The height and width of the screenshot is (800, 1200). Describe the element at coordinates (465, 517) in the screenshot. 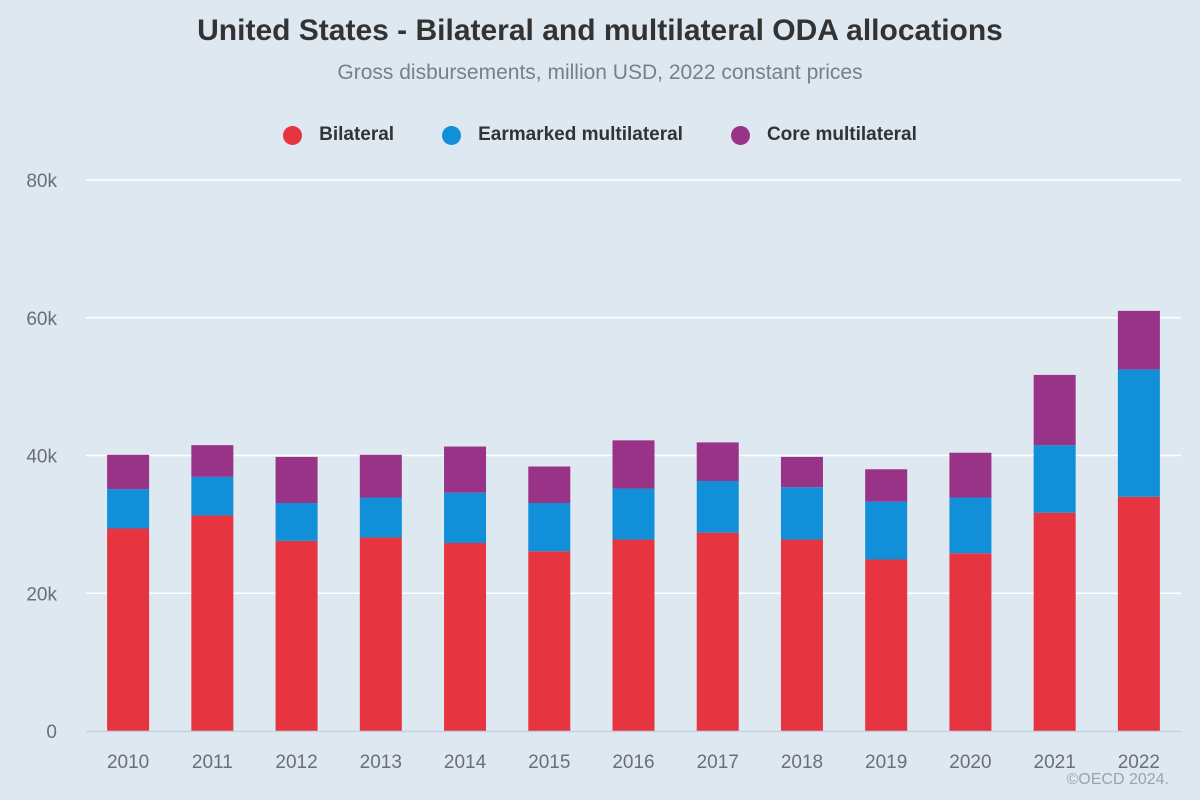

I see `bar-earmarked-multilateral-2014` at that location.